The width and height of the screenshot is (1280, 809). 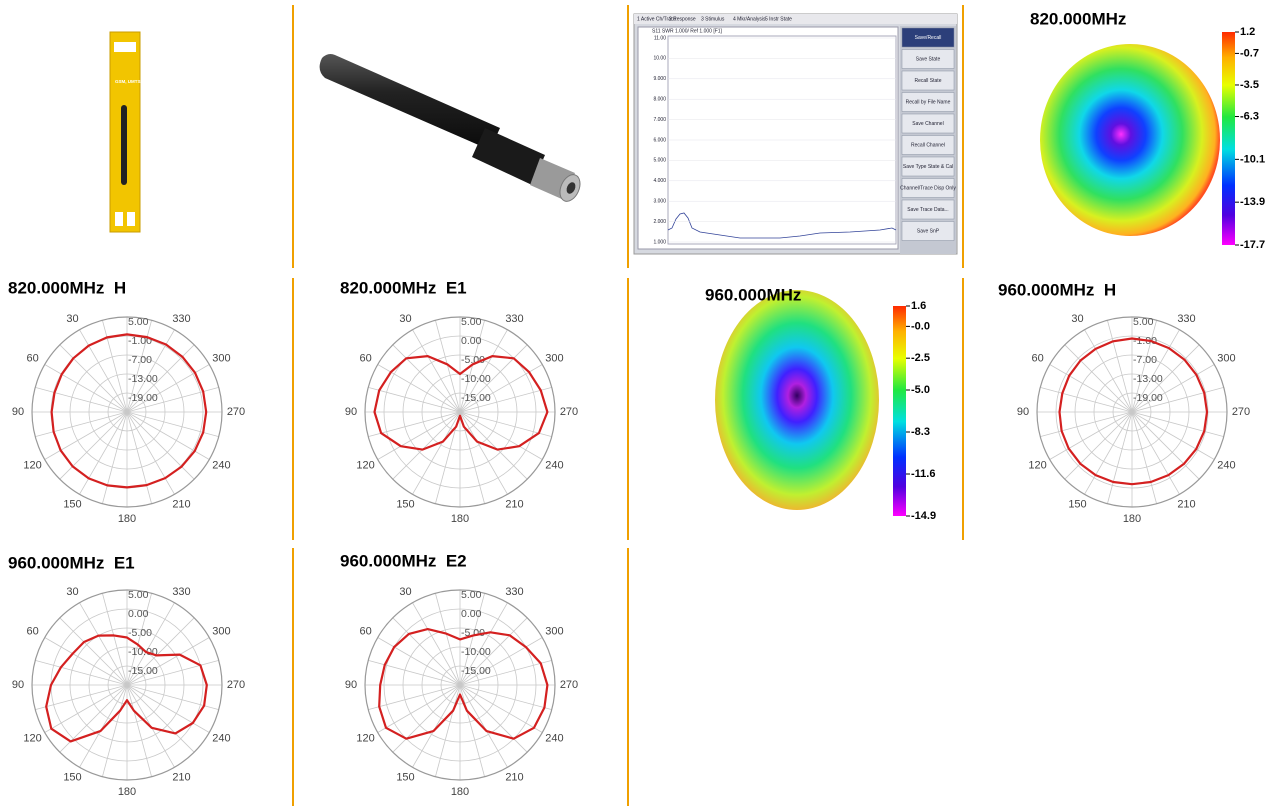 What do you see at coordinates (923, 516) in the screenshot?
I see `colorbar-tick-label: -14.9` at bounding box center [923, 516].